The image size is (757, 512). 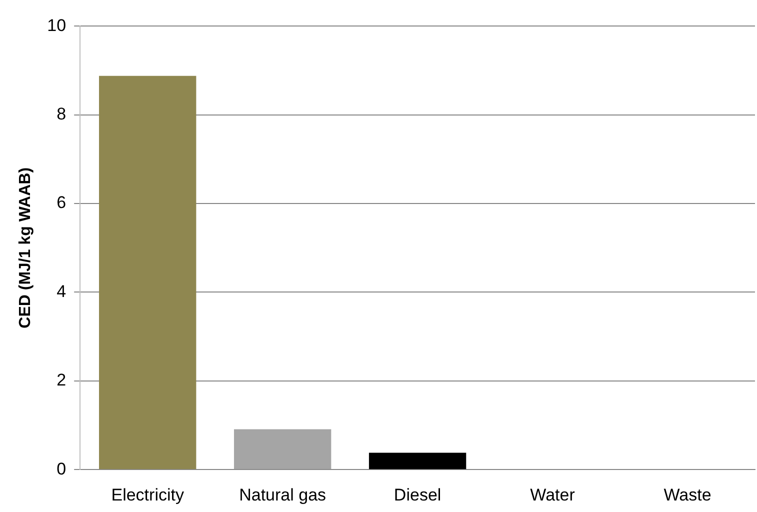 What do you see at coordinates (282, 494) in the screenshot?
I see `x-tick-label: Natural gas` at bounding box center [282, 494].